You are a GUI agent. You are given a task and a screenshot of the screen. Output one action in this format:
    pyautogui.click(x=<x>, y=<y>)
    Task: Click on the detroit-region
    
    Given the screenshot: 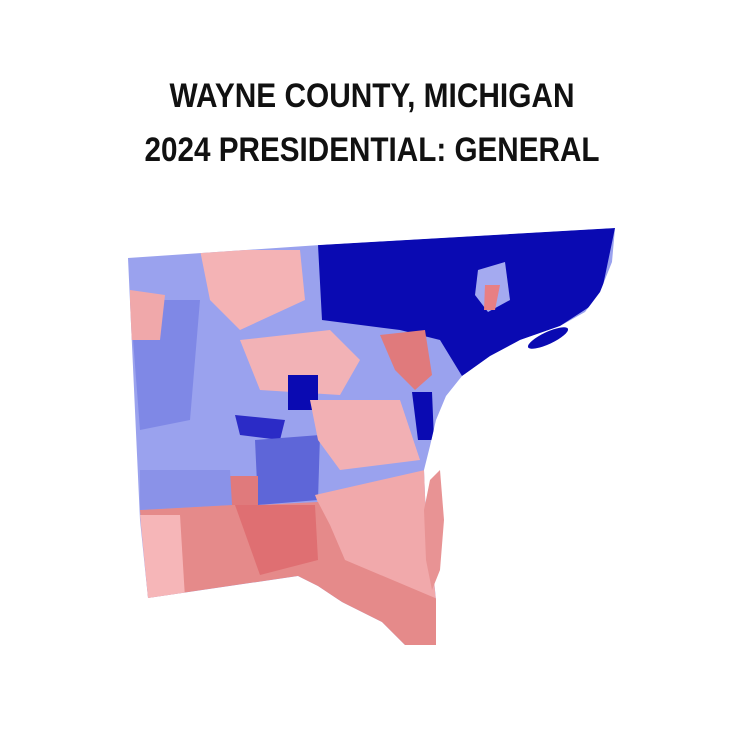 What is the action you would take?
    pyautogui.click(x=466, y=302)
    